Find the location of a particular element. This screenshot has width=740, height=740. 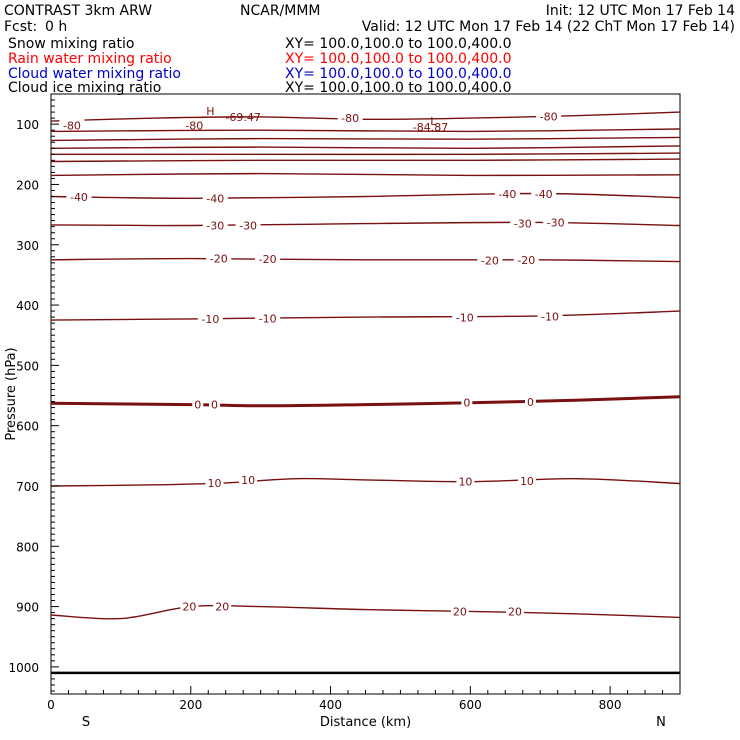

y-tick-label: 400 is located at coordinates (27, 306).